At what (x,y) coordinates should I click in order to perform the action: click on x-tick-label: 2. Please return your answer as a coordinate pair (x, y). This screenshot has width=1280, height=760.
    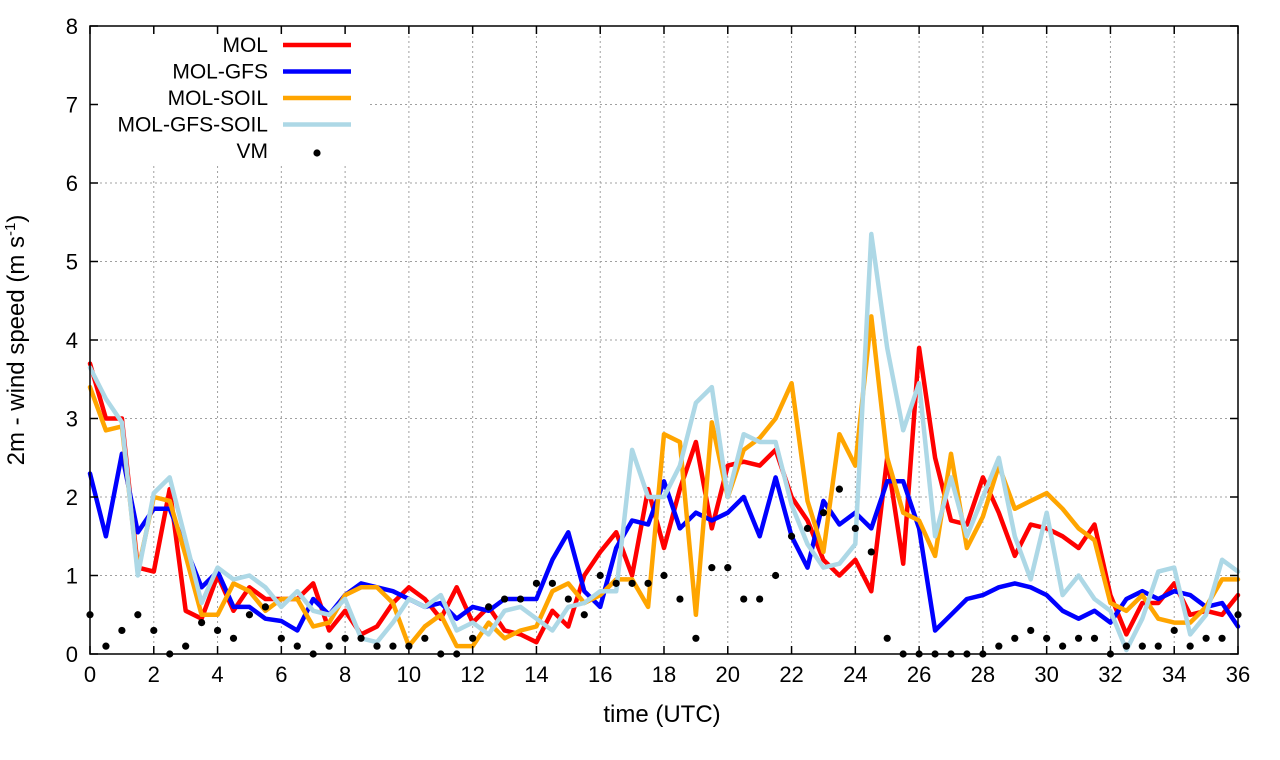
    Looking at the image, I should click on (154, 674).